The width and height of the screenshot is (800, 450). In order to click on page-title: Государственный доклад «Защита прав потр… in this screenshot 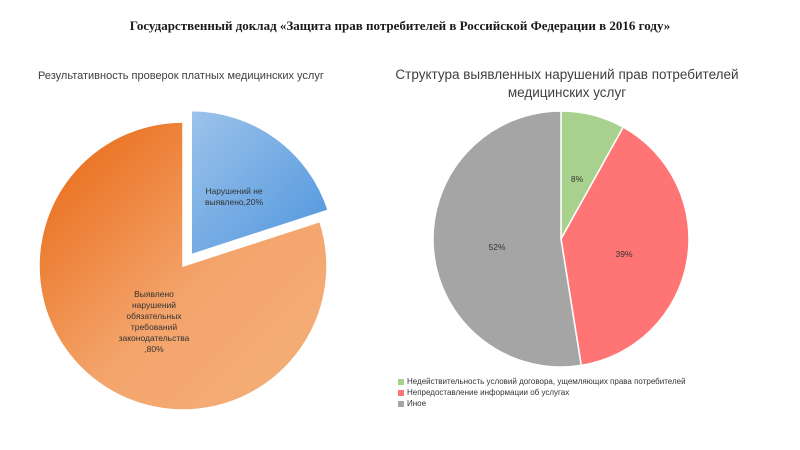, I will do `click(400, 25)`.